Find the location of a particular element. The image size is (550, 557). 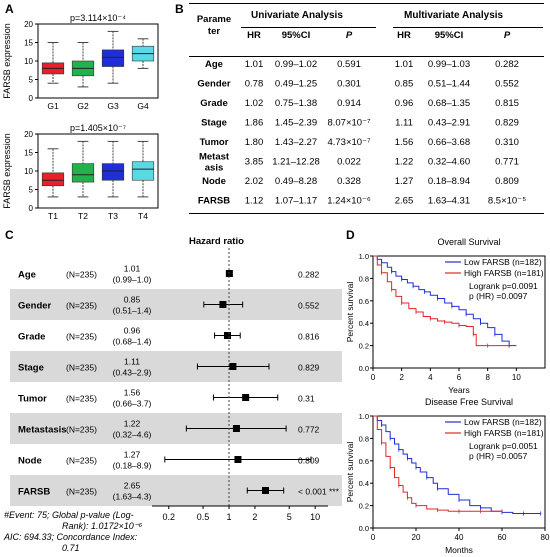

x-tick-label: T2 is located at coordinates (83, 216).